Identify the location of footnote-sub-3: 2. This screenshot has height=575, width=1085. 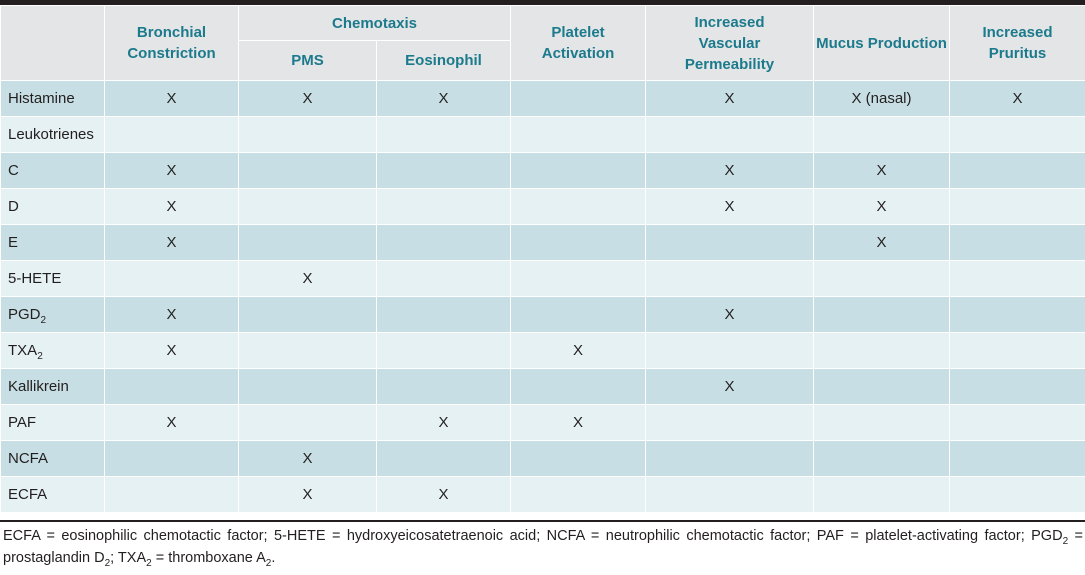
(149, 563).